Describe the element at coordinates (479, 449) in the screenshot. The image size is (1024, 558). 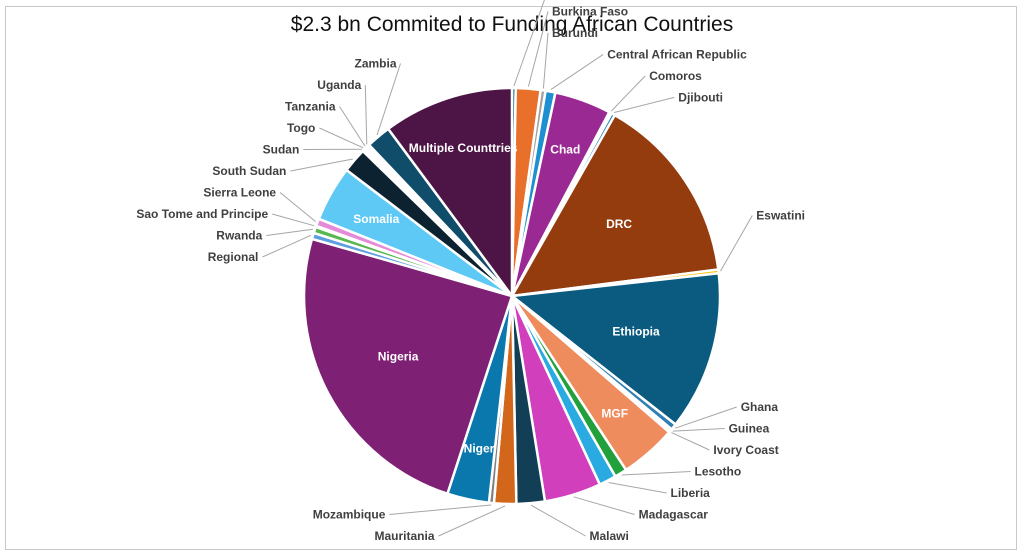
I see `slice-label-niger: Niger` at that location.